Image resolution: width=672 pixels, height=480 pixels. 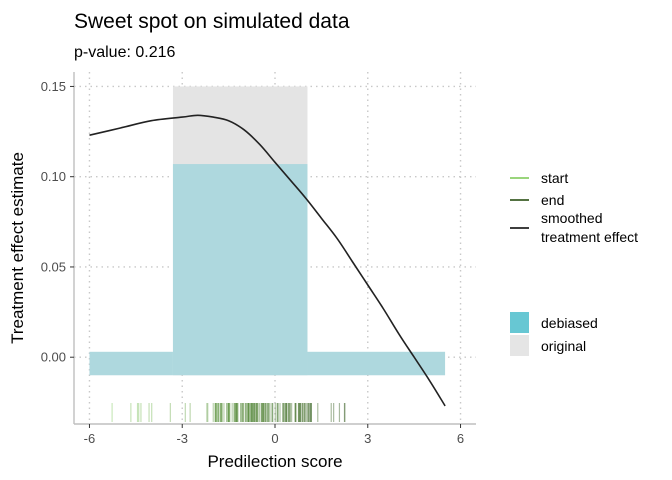 What do you see at coordinates (182, 438) in the screenshot?
I see `x-tick-label: -3` at bounding box center [182, 438].